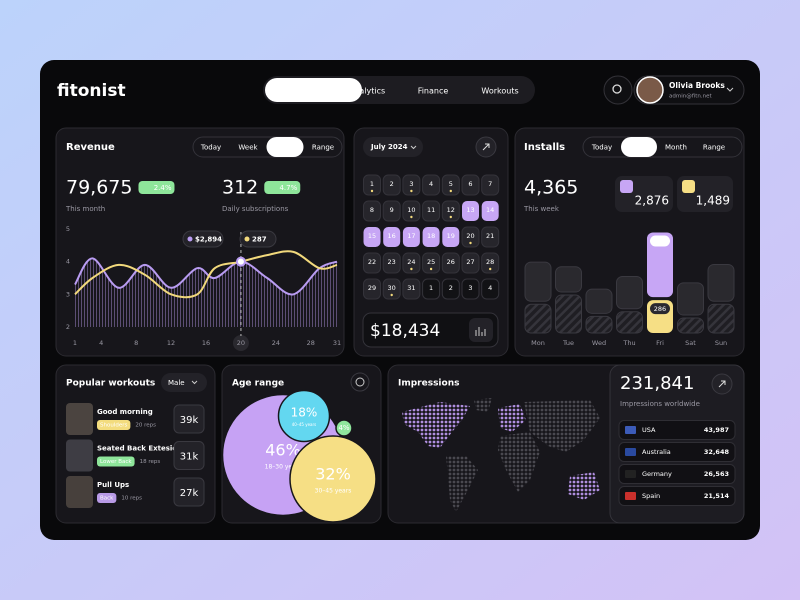 The width and height of the screenshot is (800, 600). I want to click on day-label: 1, so click(431, 288).